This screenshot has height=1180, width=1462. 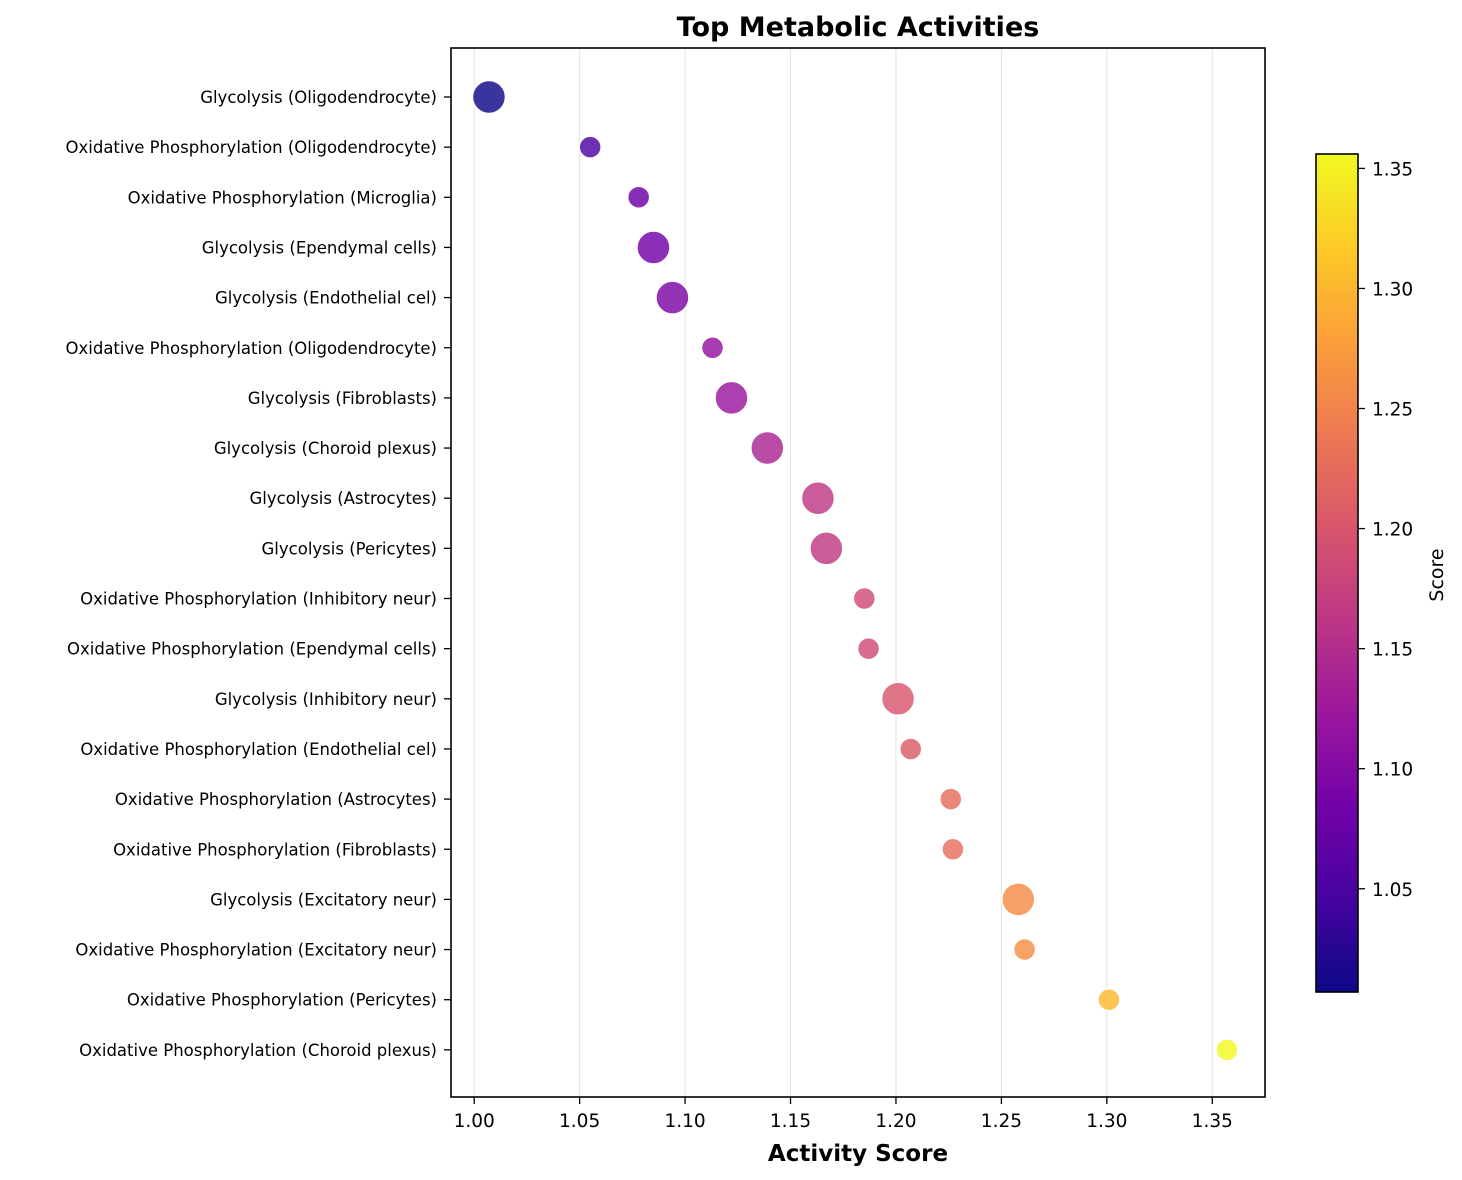 I want to click on x-tick-label: 1.25, so click(x=1001, y=1121).